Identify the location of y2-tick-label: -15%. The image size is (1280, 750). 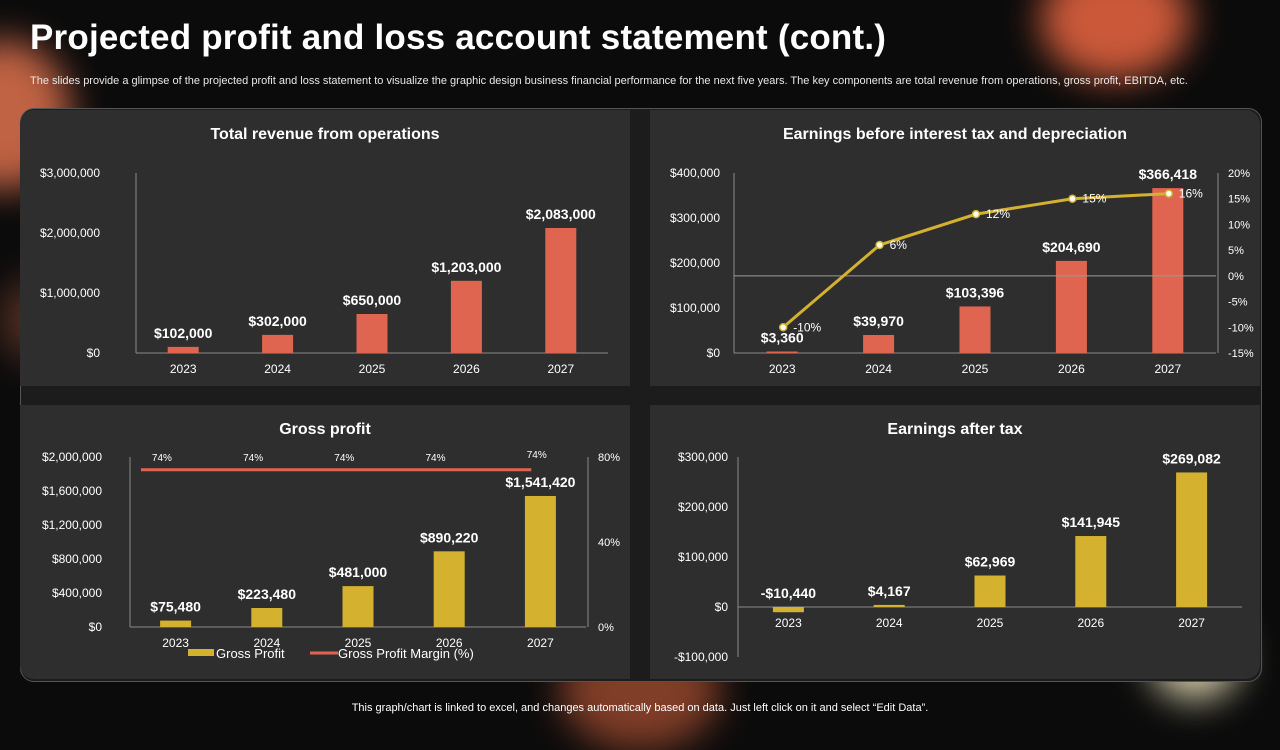
(1241, 354).